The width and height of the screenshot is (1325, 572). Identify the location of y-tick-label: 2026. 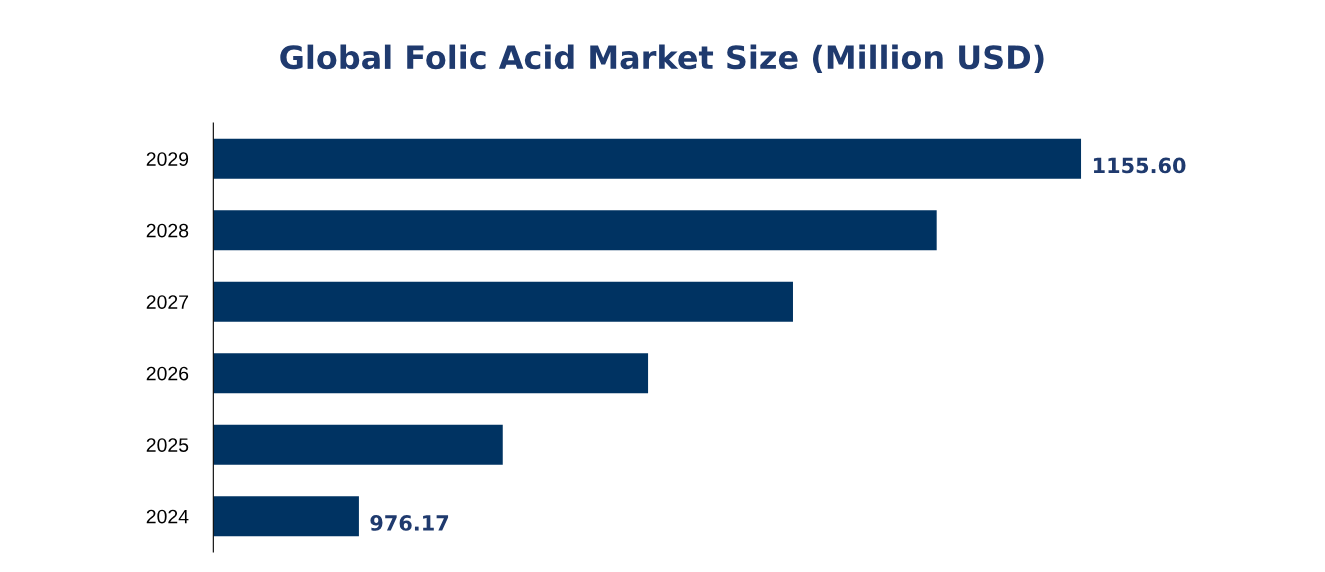
(167, 373).